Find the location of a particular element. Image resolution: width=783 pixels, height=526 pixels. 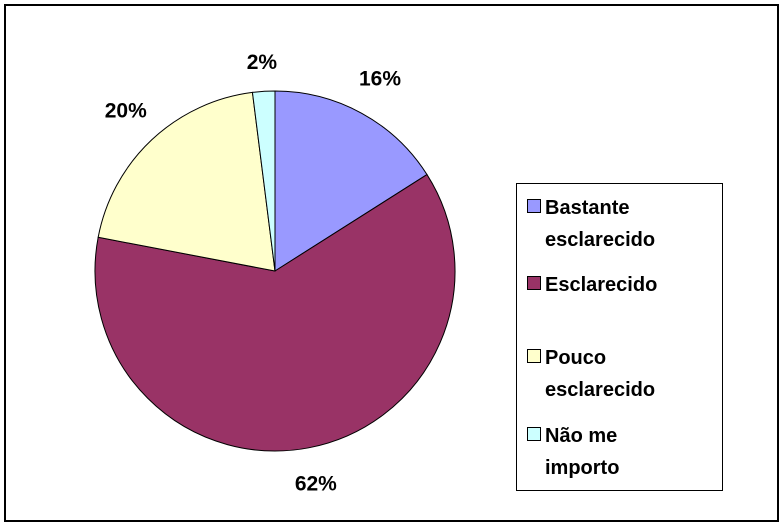

legend-item: Não me importo is located at coordinates (622, 452).